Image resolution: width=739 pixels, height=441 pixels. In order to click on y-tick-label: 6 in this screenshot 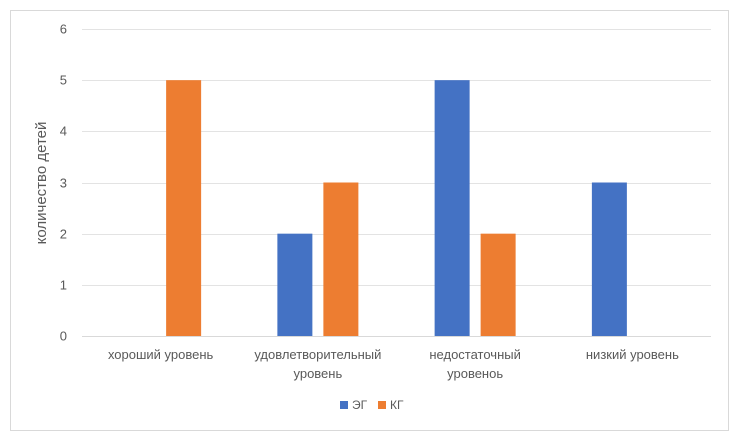, I will do `click(63, 29)`.